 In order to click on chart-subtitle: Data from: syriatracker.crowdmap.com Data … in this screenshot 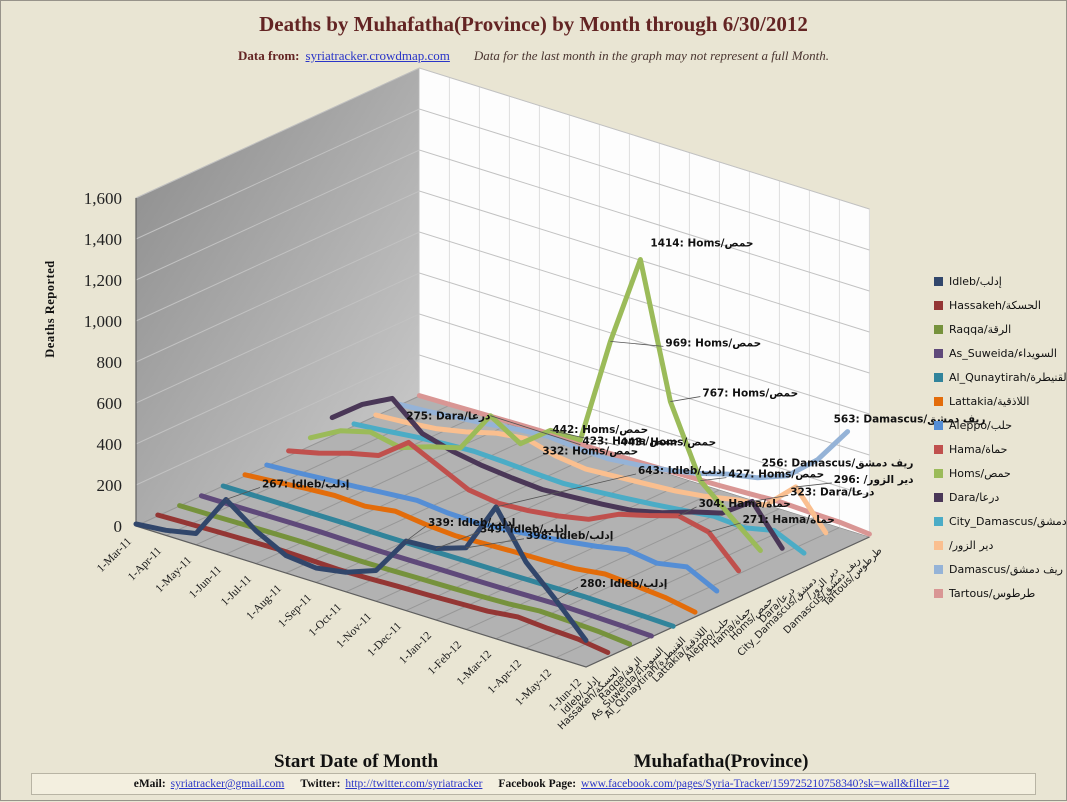, I will do `click(533, 56)`.